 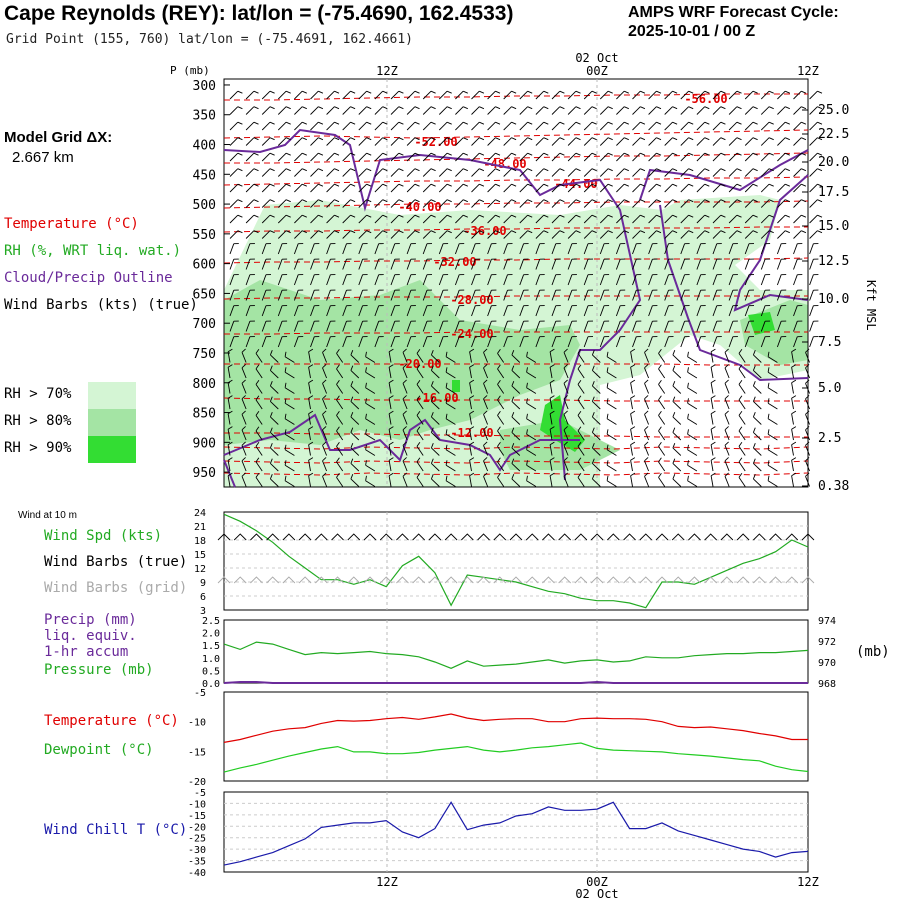 I want to click on precip-tick-label: 1.5, so click(x=211, y=646).